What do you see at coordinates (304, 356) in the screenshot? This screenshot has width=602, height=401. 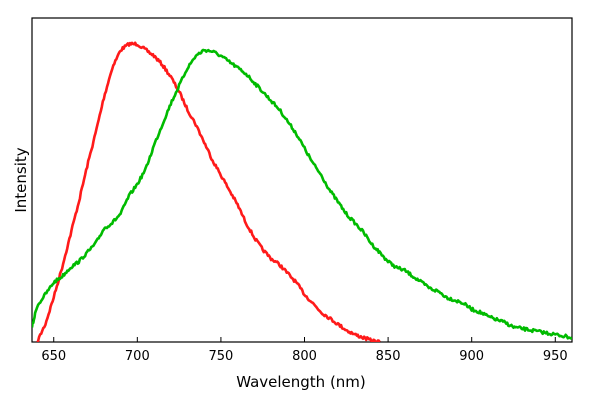 I see `x-tick-label: 800` at bounding box center [304, 356].